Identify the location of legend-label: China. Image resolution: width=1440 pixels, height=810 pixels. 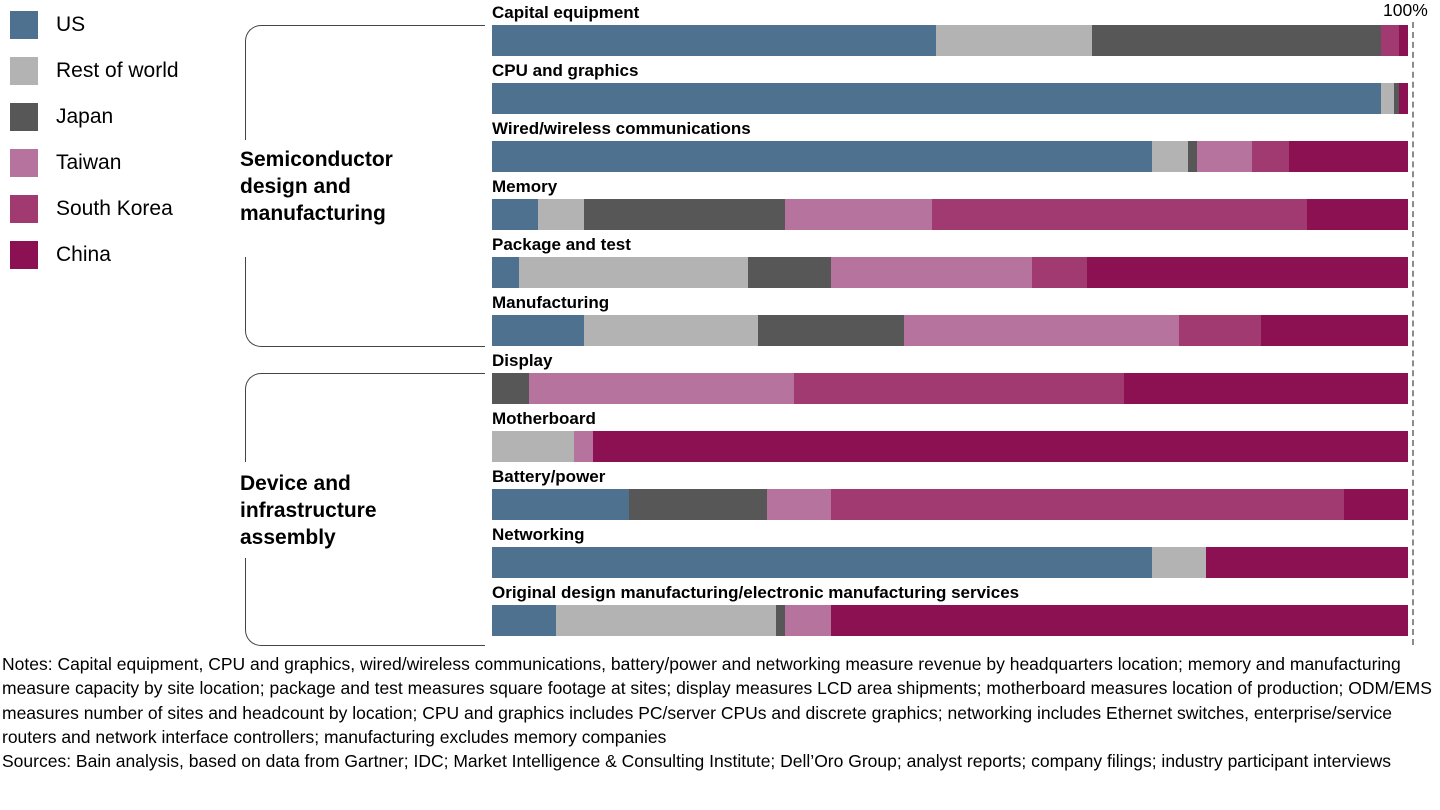
(83, 254).